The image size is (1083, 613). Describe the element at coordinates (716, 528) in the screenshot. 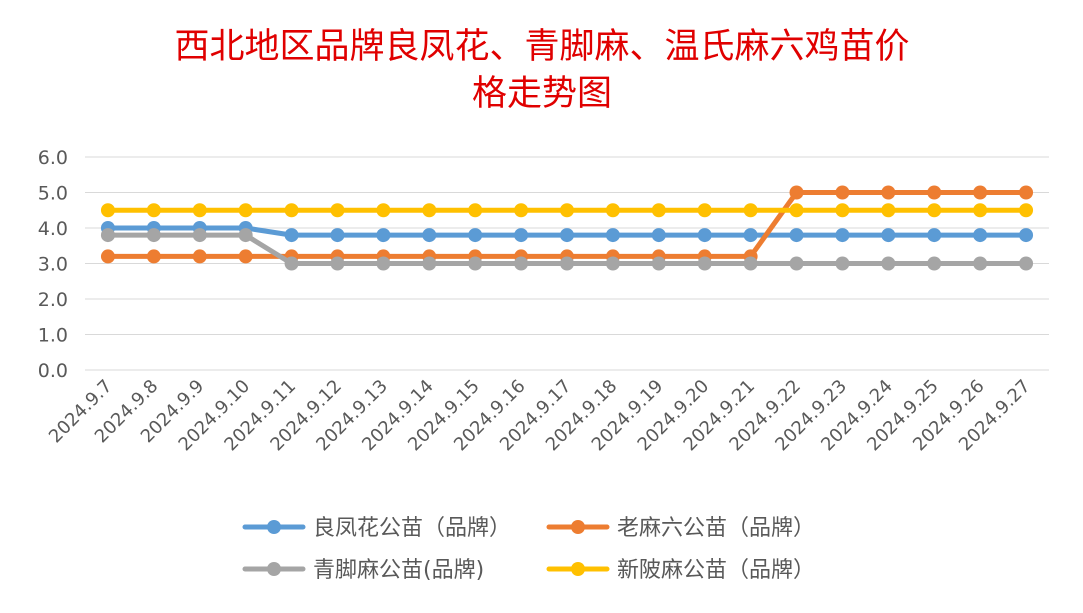

I see `legend-label: 老麻六公苗（品牌）` at that location.